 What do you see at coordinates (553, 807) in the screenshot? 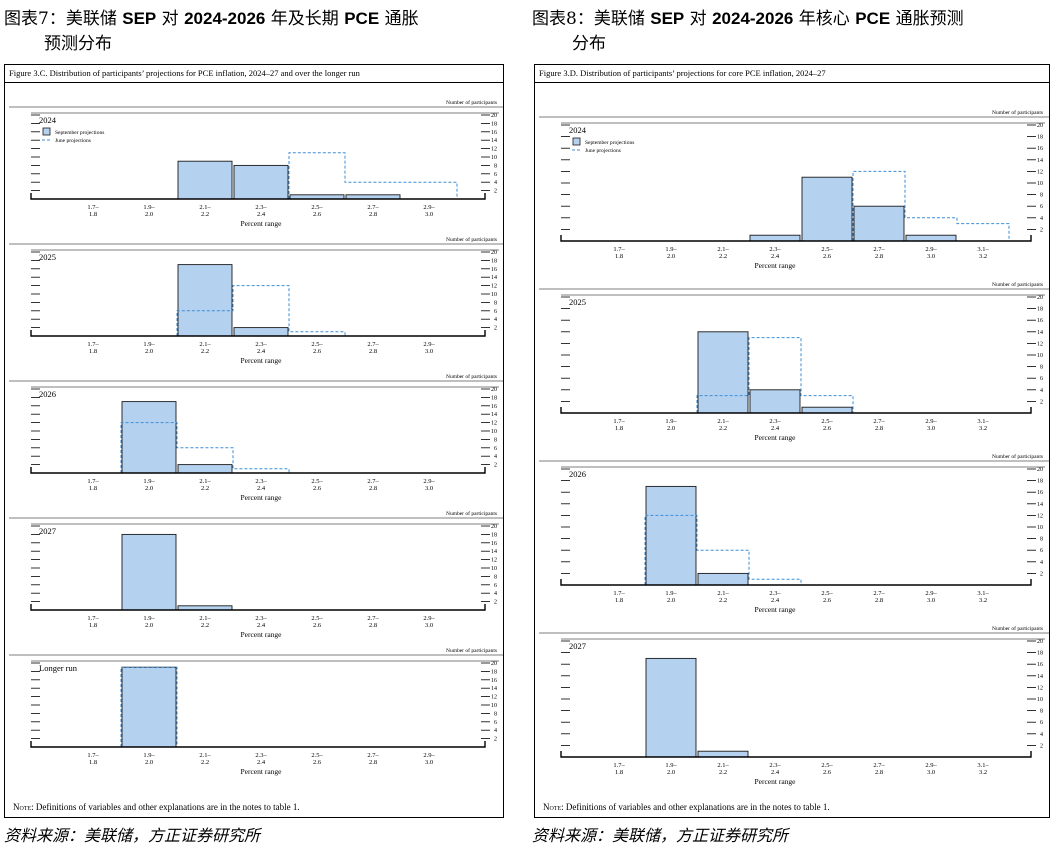
I see `figure-3d-note-label: Note:` at bounding box center [553, 807].